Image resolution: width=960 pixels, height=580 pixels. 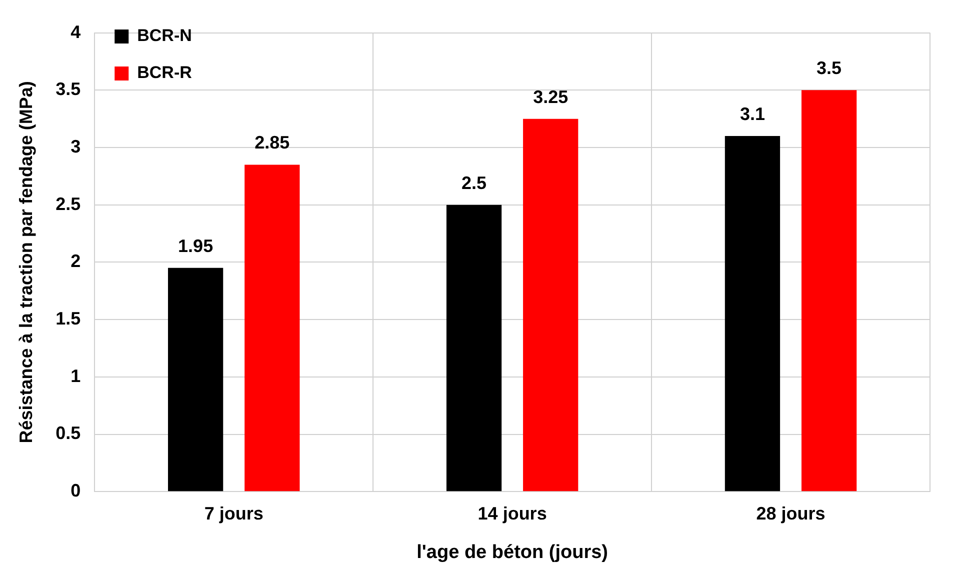 I want to click on y-tick-label: 0, so click(x=75, y=490).